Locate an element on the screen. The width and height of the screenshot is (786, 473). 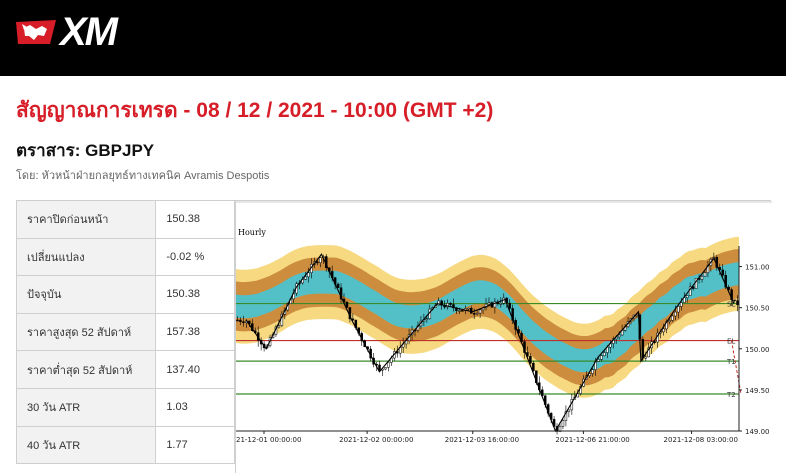
x-tick-label: 2021-12-08 03:00:00 is located at coordinates (701, 440).